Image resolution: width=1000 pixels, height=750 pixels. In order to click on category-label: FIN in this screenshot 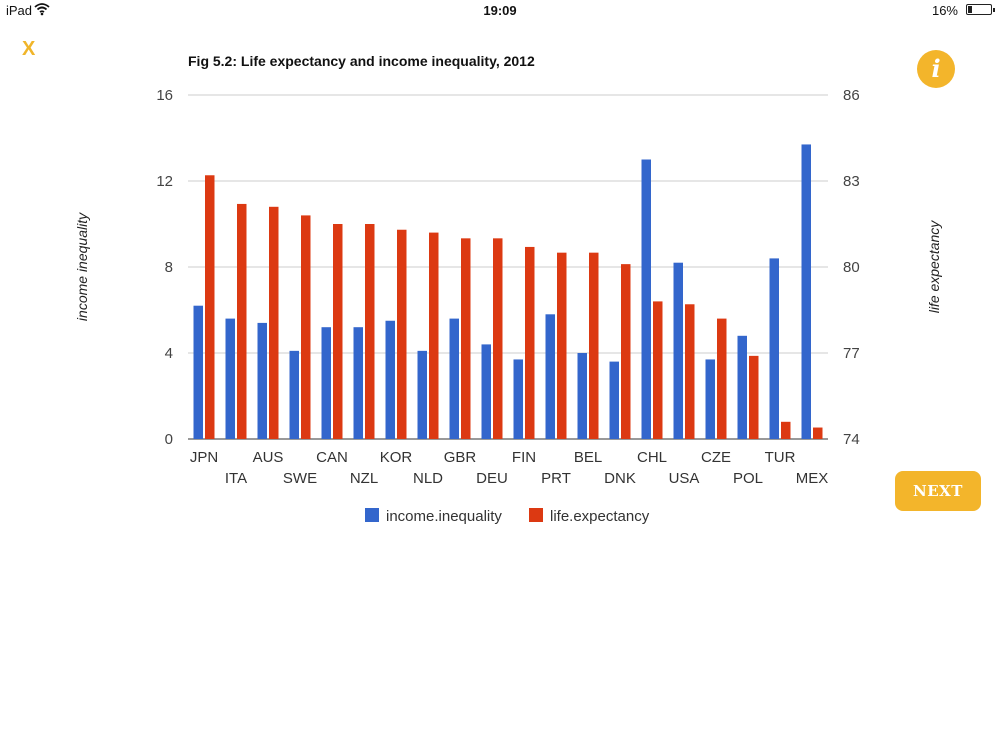, I will do `click(524, 457)`.